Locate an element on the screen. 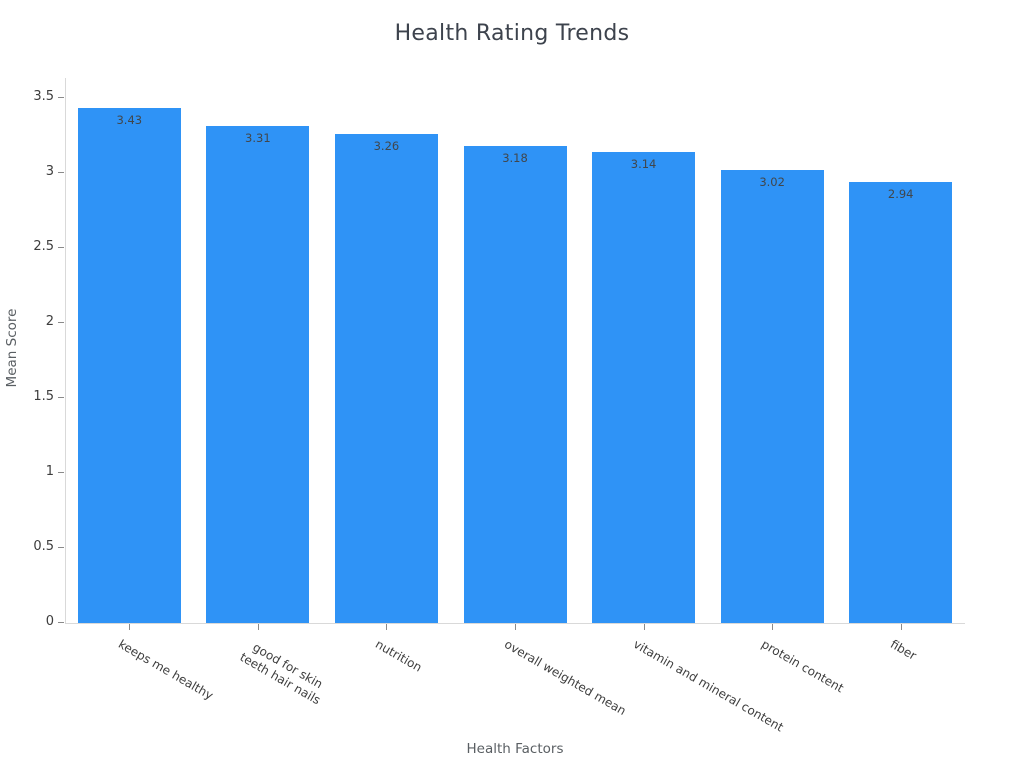 The image size is (1024, 768). bar-value-label: 3.02 is located at coordinates (772, 182).